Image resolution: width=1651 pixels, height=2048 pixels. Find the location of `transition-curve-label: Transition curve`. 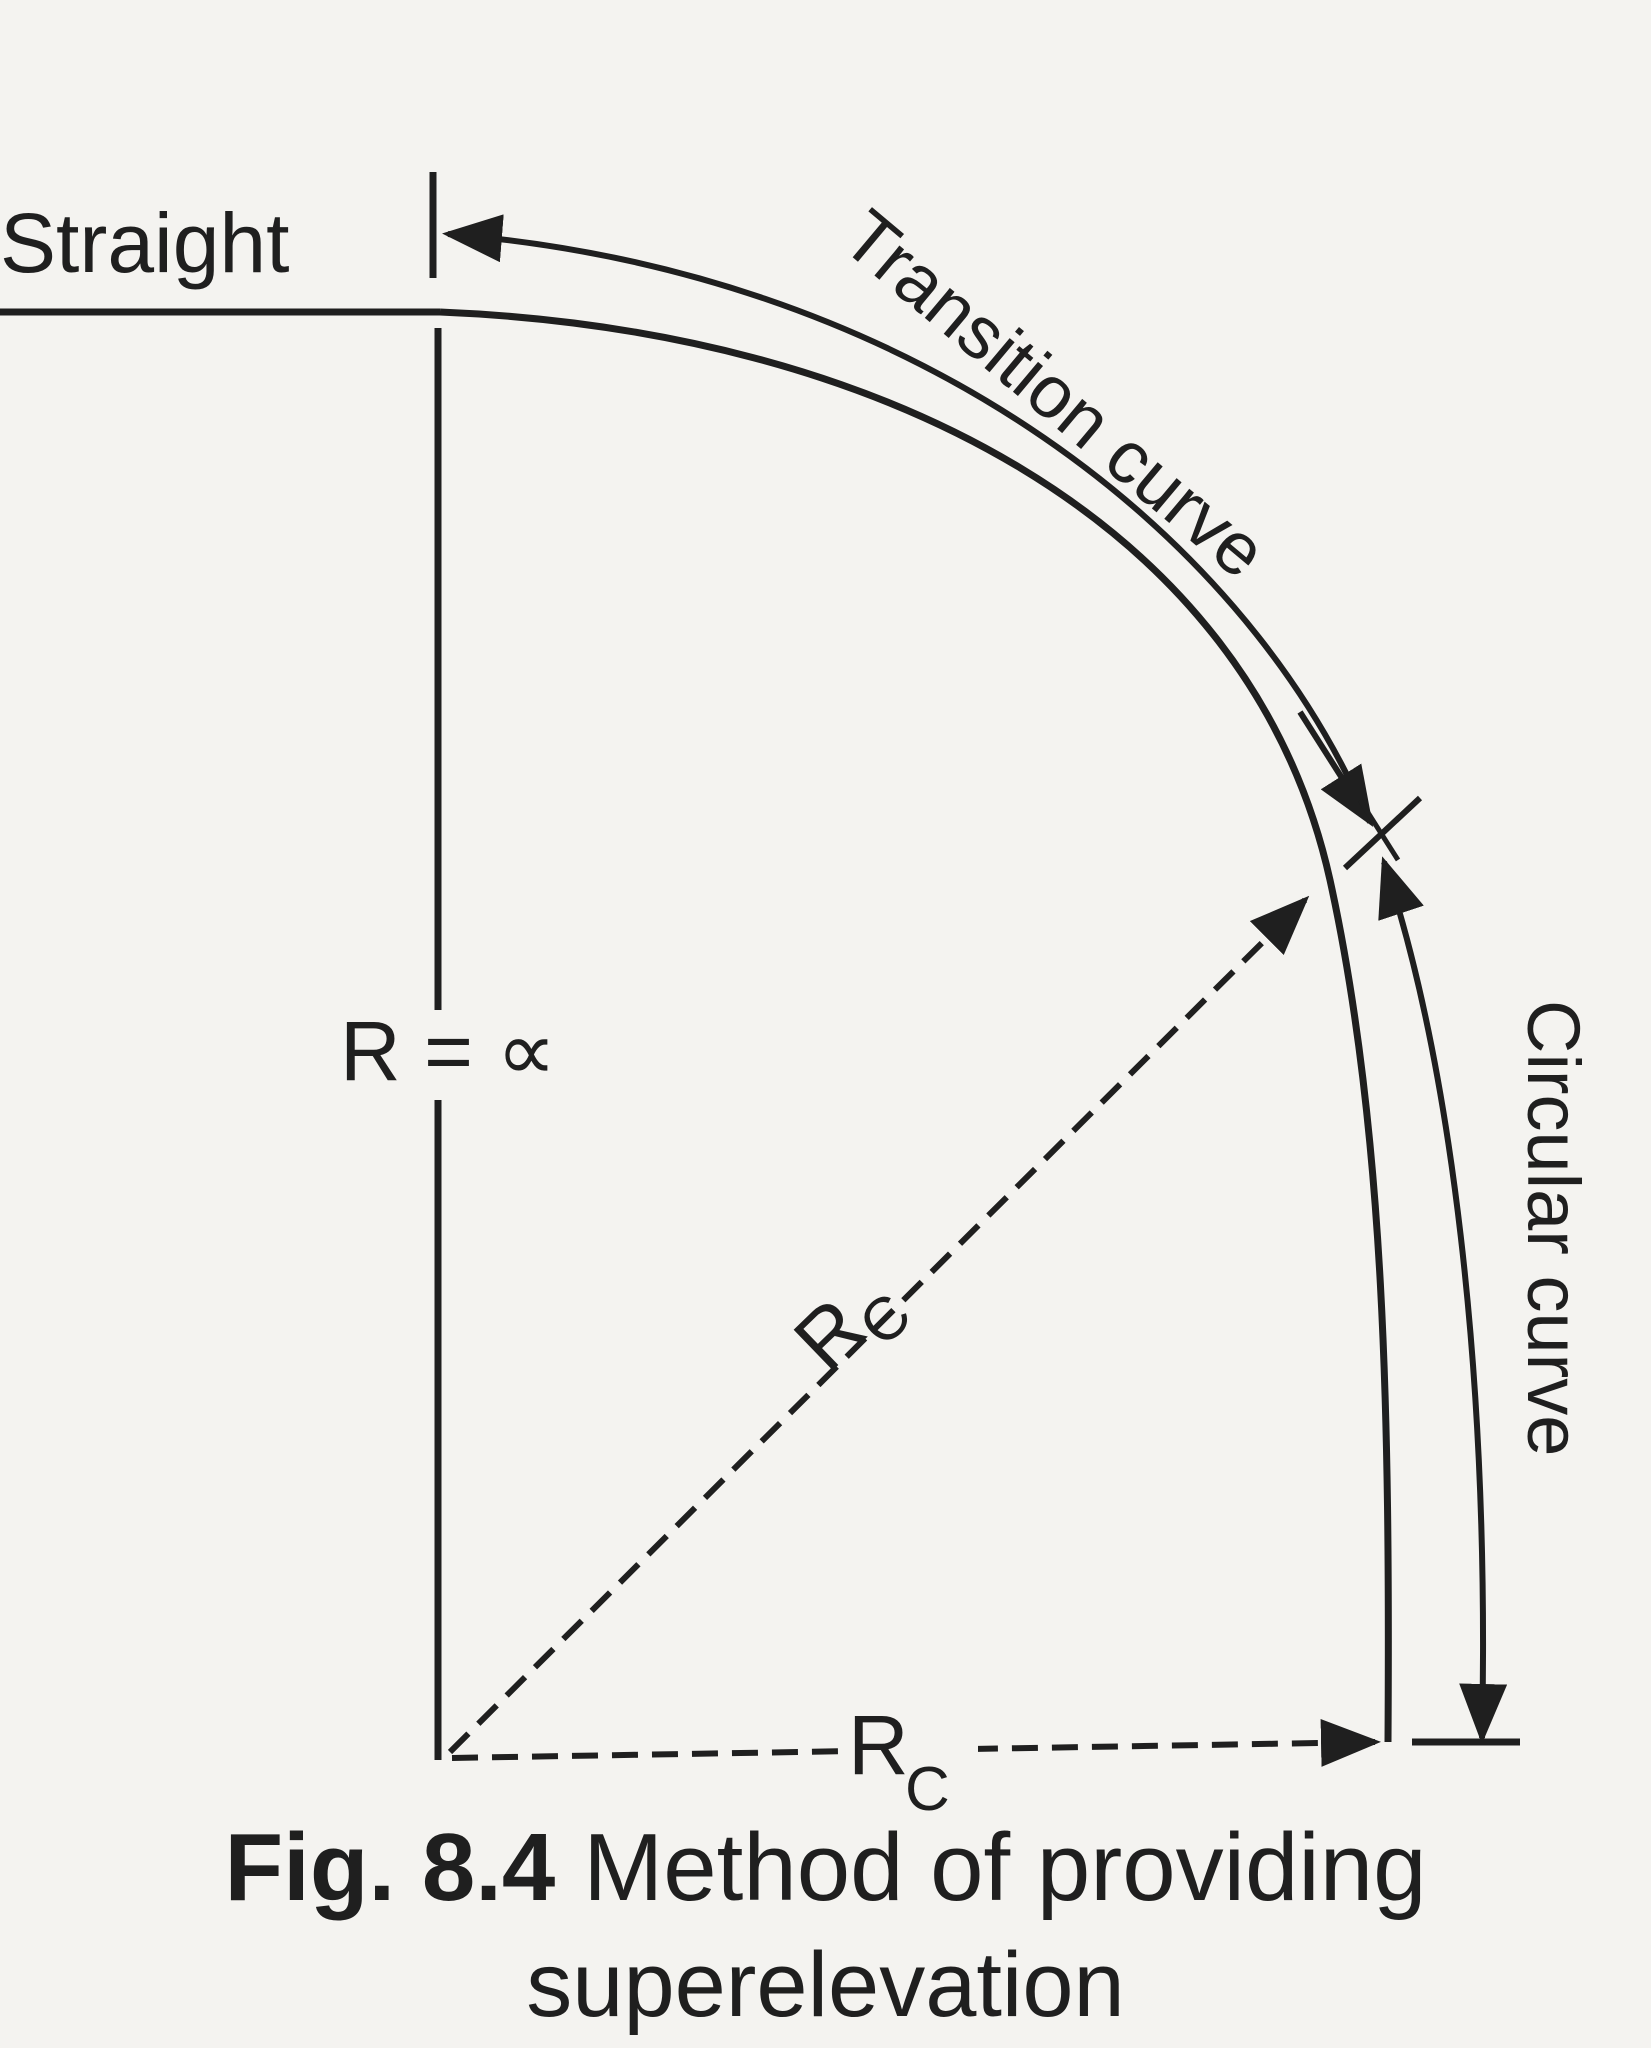

transition-curve-label: Transition curve is located at coordinates (1055, 394).